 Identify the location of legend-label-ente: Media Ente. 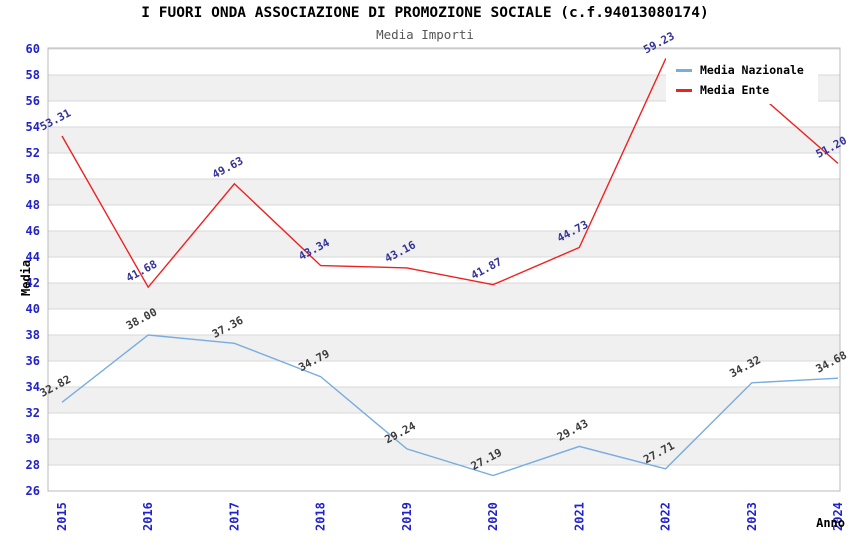
(735, 90).